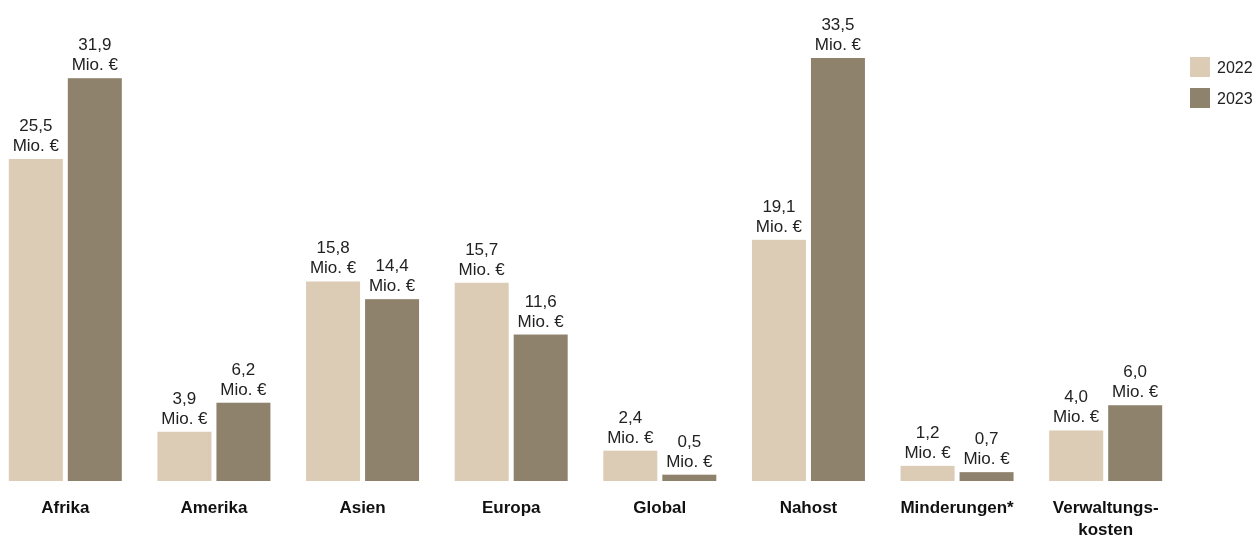 This screenshot has width=1256, height=539. I want to click on data-label: 14,4 Mio. €, so click(392, 276).